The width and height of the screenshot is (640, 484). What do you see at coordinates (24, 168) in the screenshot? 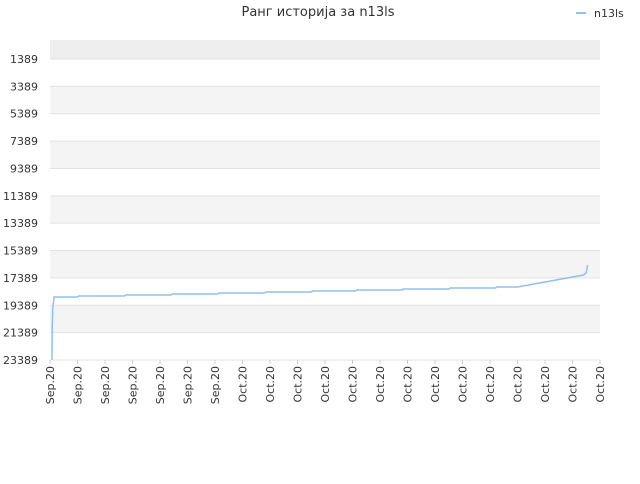
I see `y-tick-label: 9389` at bounding box center [24, 168].